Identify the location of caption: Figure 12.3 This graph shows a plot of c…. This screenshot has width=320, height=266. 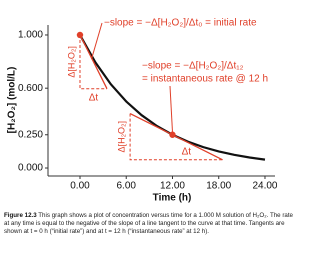
(150, 224).